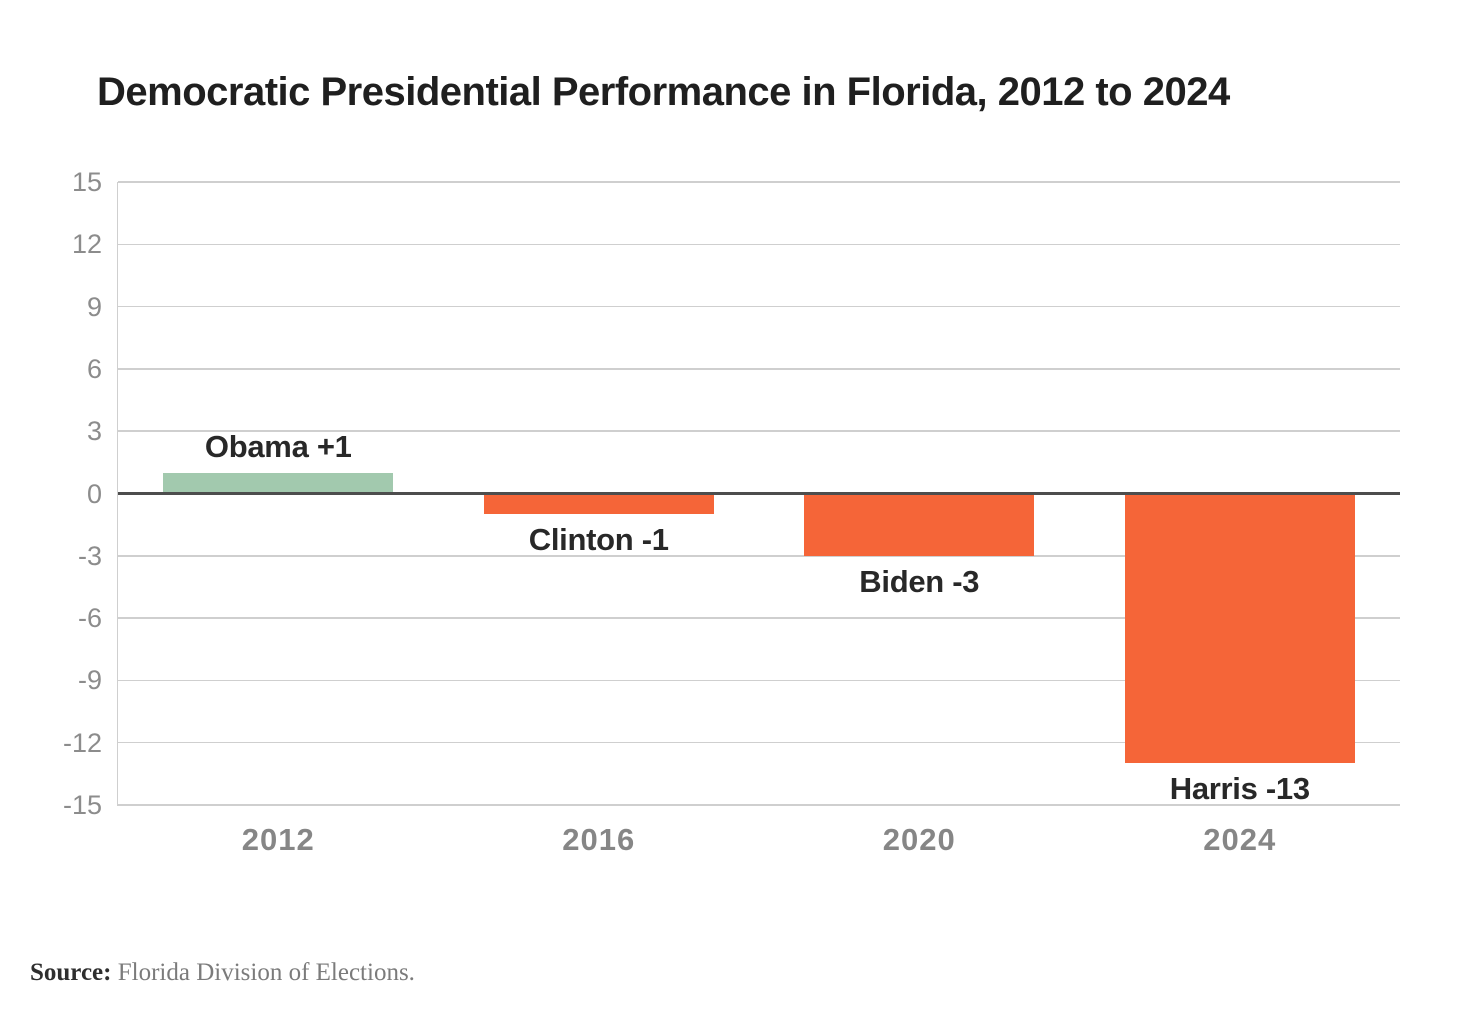  I want to click on bar-value-label: Harris -13, so click(1239, 789).